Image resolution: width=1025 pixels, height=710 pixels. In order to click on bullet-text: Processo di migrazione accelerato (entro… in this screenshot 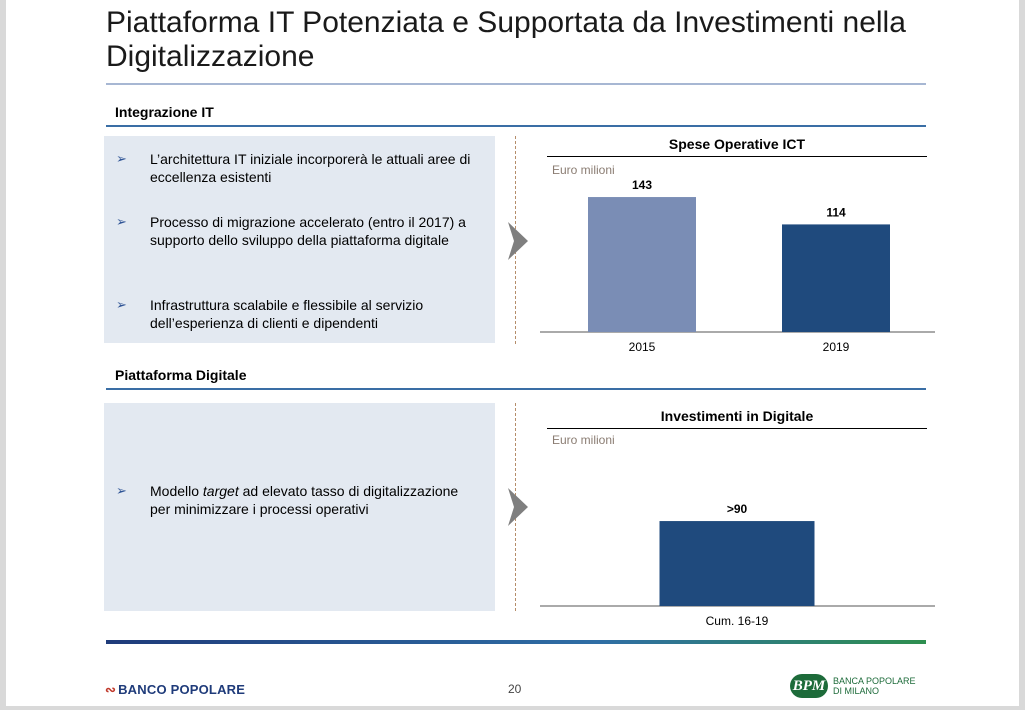, I will do `click(308, 231)`.